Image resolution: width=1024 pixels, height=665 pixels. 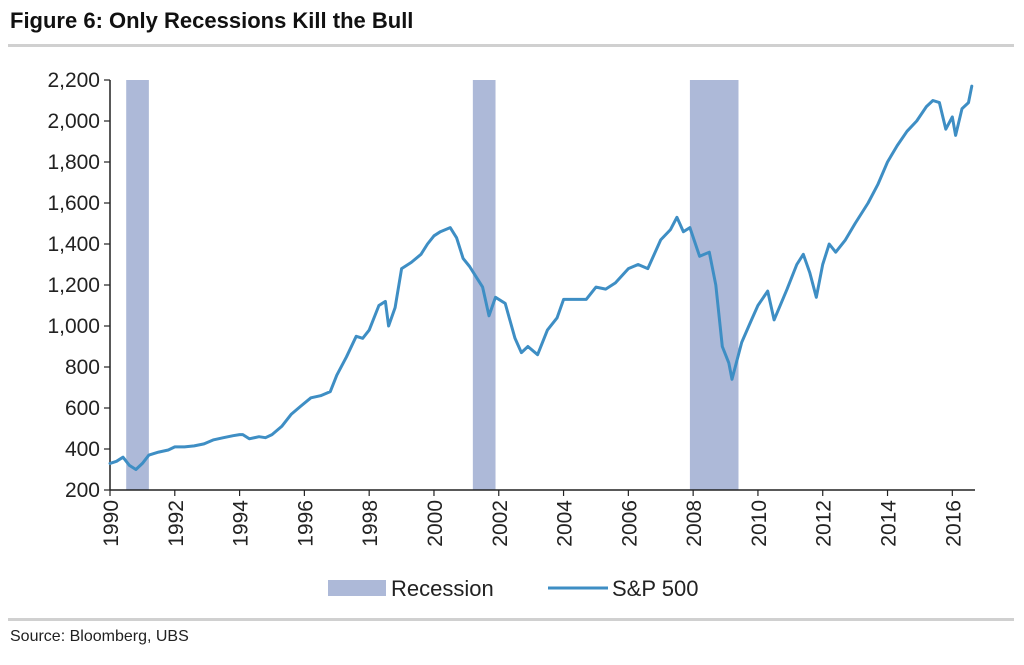 What do you see at coordinates (305, 523) in the screenshot?
I see `x-tick-label: 1996` at bounding box center [305, 523].